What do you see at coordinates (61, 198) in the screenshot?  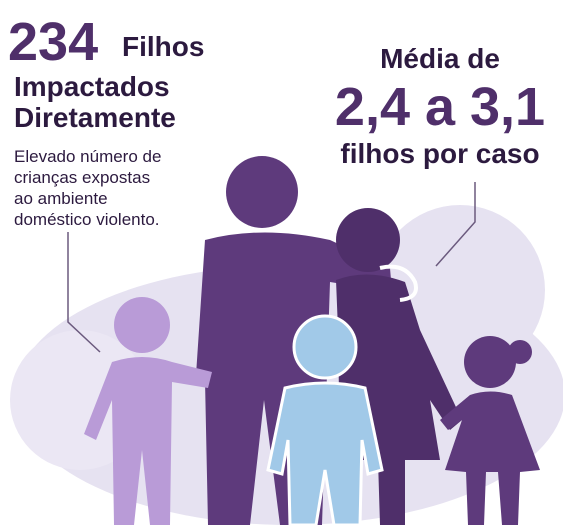 I see `description-line: ao ambiente` at bounding box center [61, 198].